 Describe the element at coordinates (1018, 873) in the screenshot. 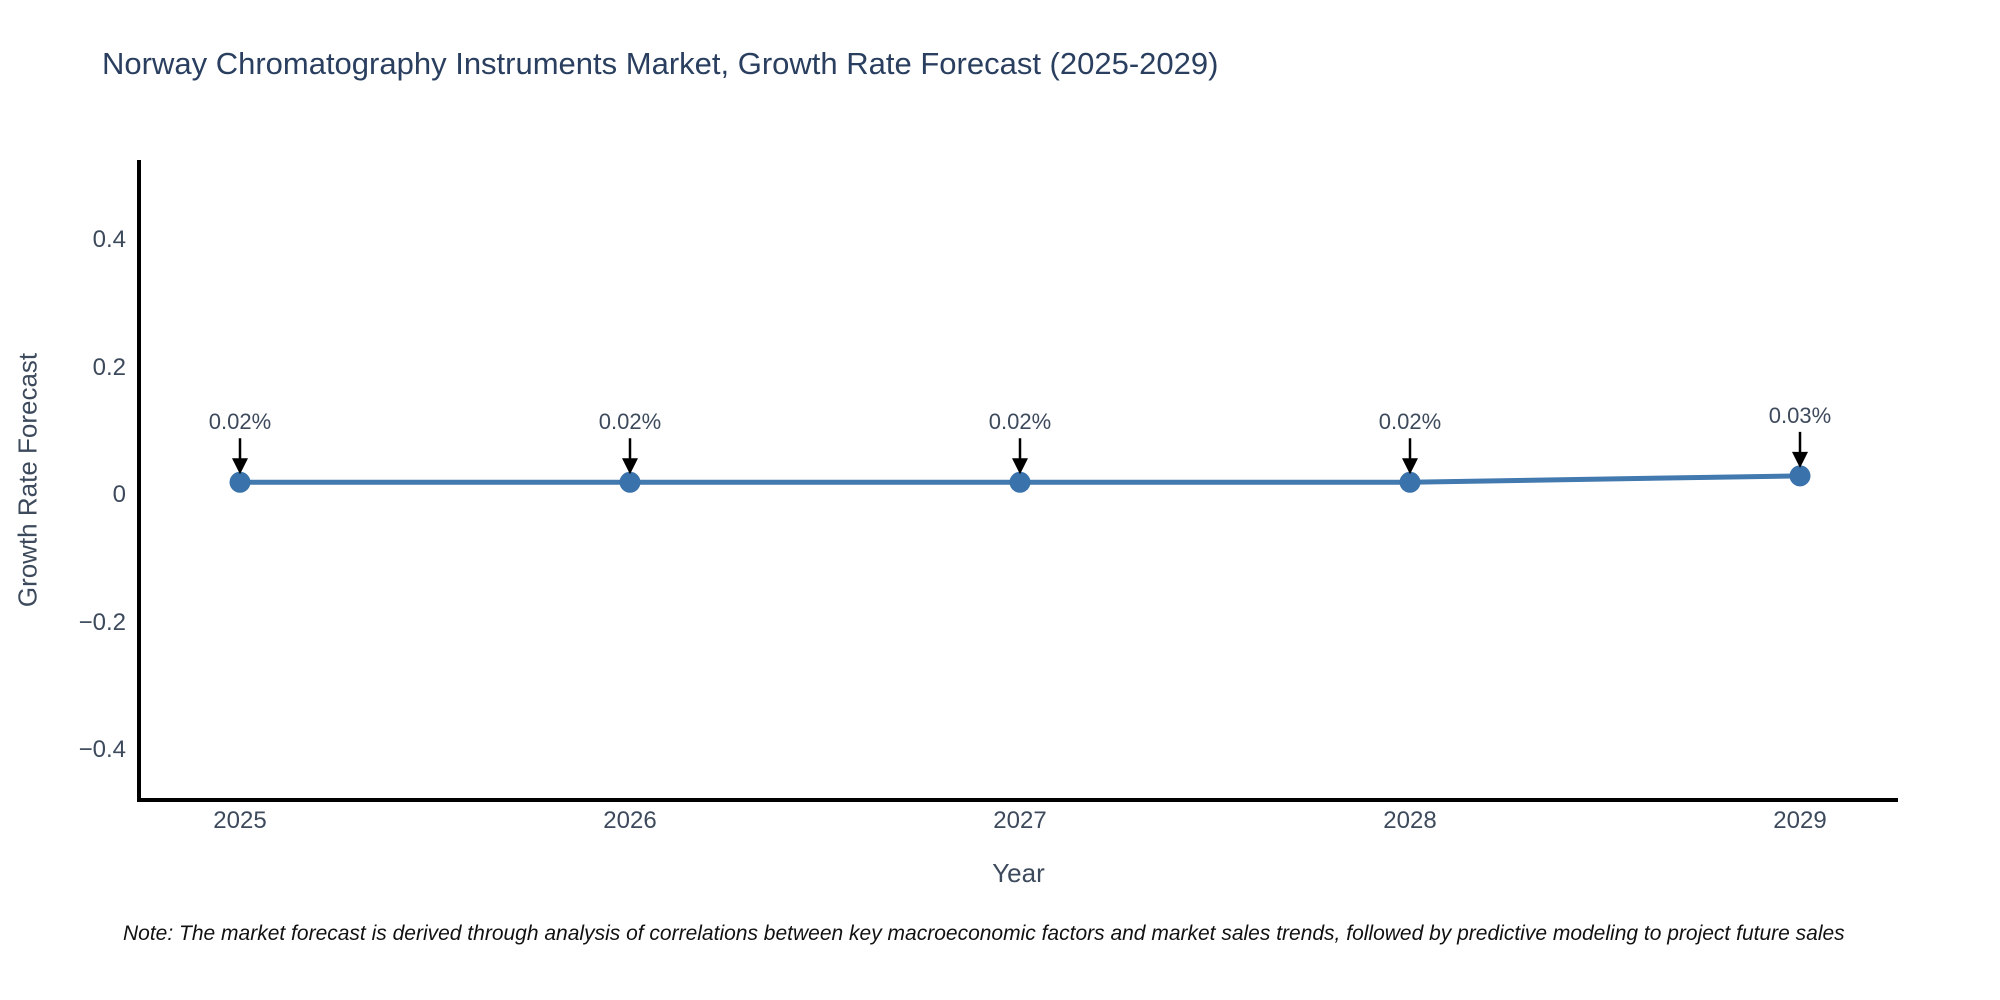

I see `x-axis-title: Year` at that location.